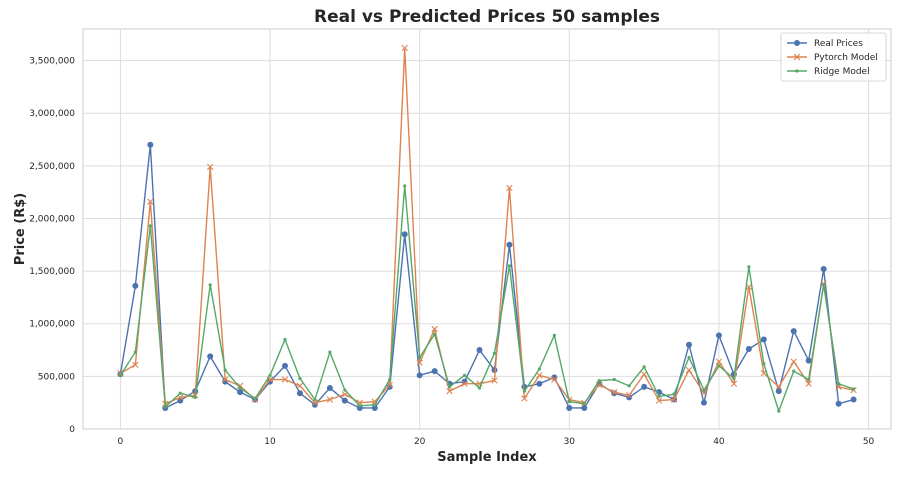  What do you see at coordinates (825, 44) in the screenshot?
I see `legend-item: Real Prices` at bounding box center [825, 44].